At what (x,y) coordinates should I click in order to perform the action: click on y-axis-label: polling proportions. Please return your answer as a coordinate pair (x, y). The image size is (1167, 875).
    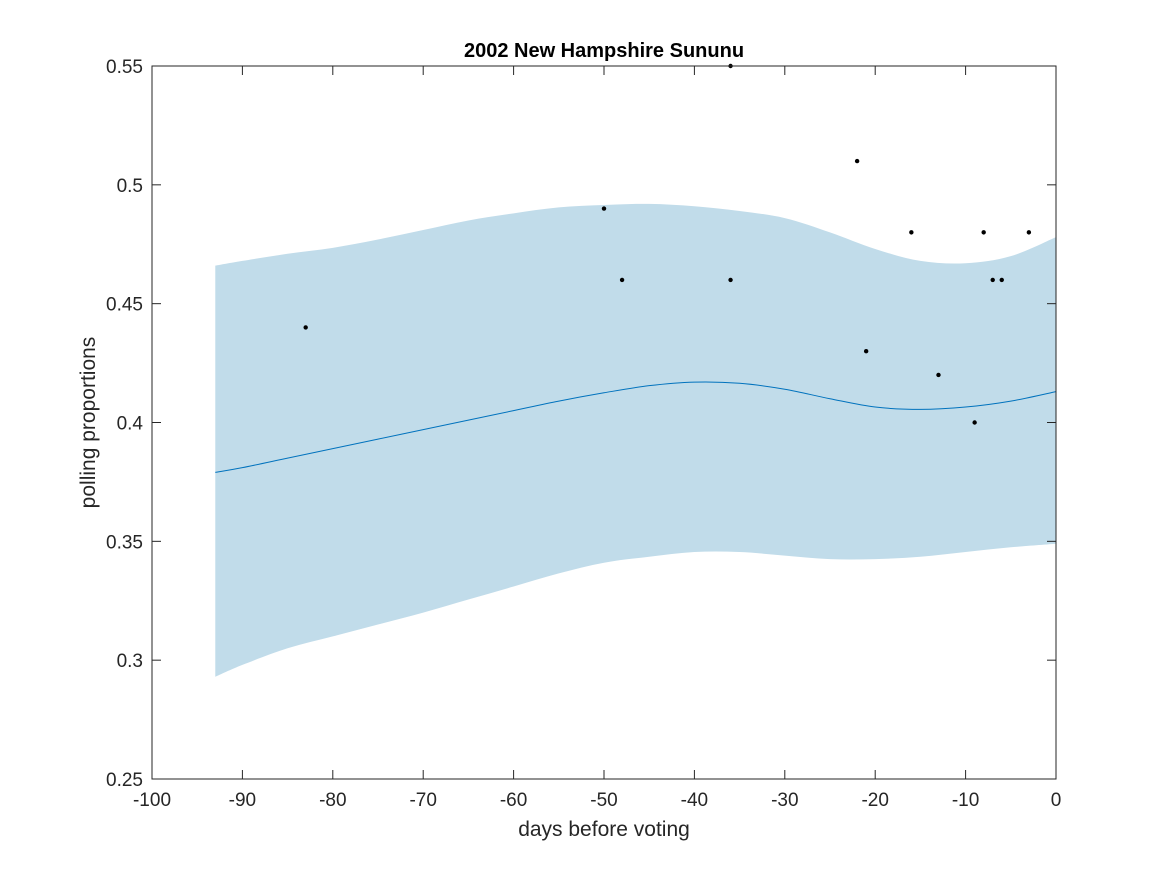
    Looking at the image, I should click on (88, 423).